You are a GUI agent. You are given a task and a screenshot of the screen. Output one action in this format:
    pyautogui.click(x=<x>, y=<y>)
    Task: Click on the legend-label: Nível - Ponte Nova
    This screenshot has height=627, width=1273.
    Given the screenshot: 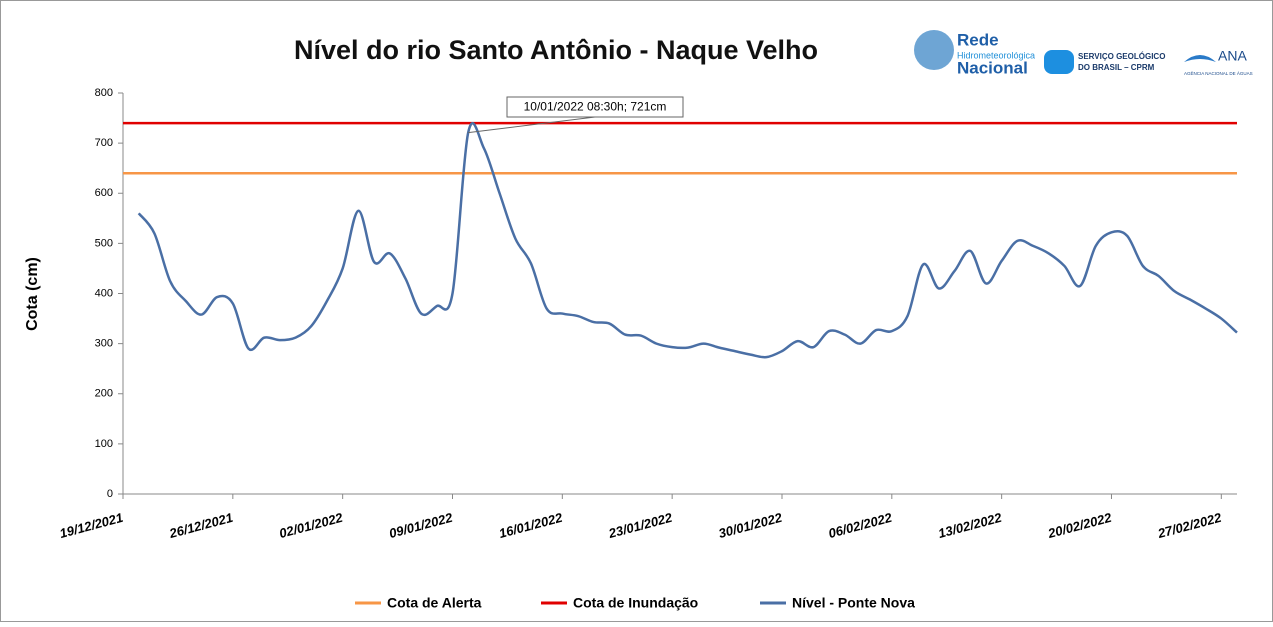 What is the action you would take?
    pyautogui.click(x=853, y=603)
    